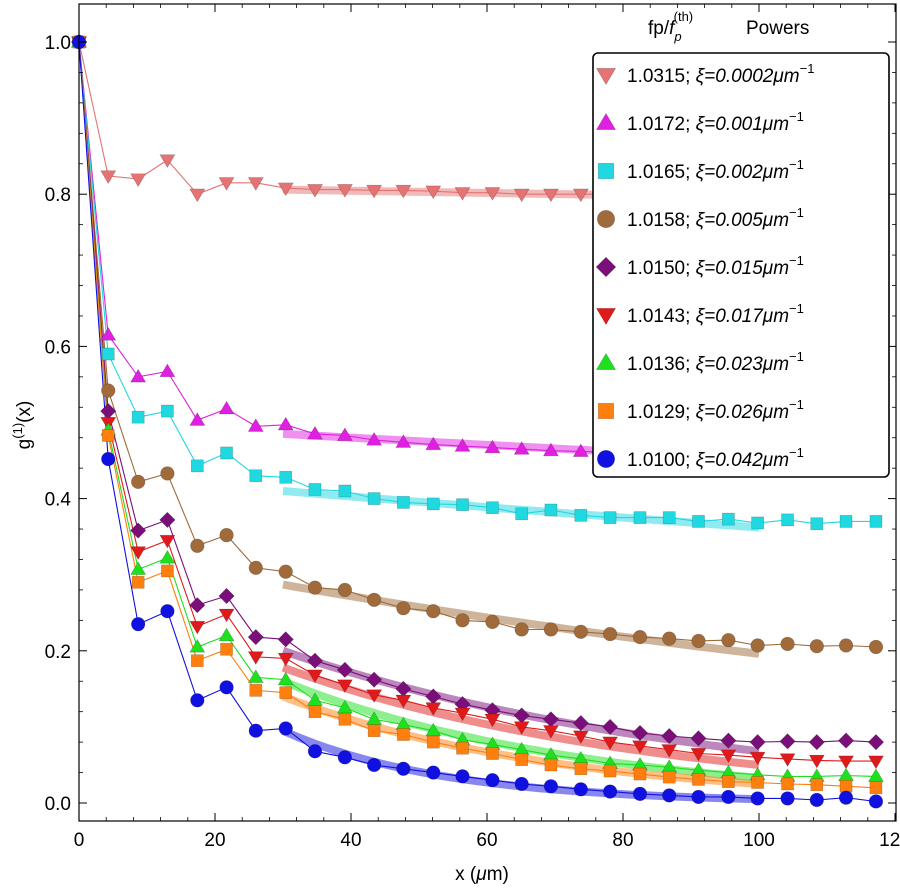  What do you see at coordinates (661, 76) in the screenshot?
I see `legend-label-power: 1.0315;` at bounding box center [661, 76].